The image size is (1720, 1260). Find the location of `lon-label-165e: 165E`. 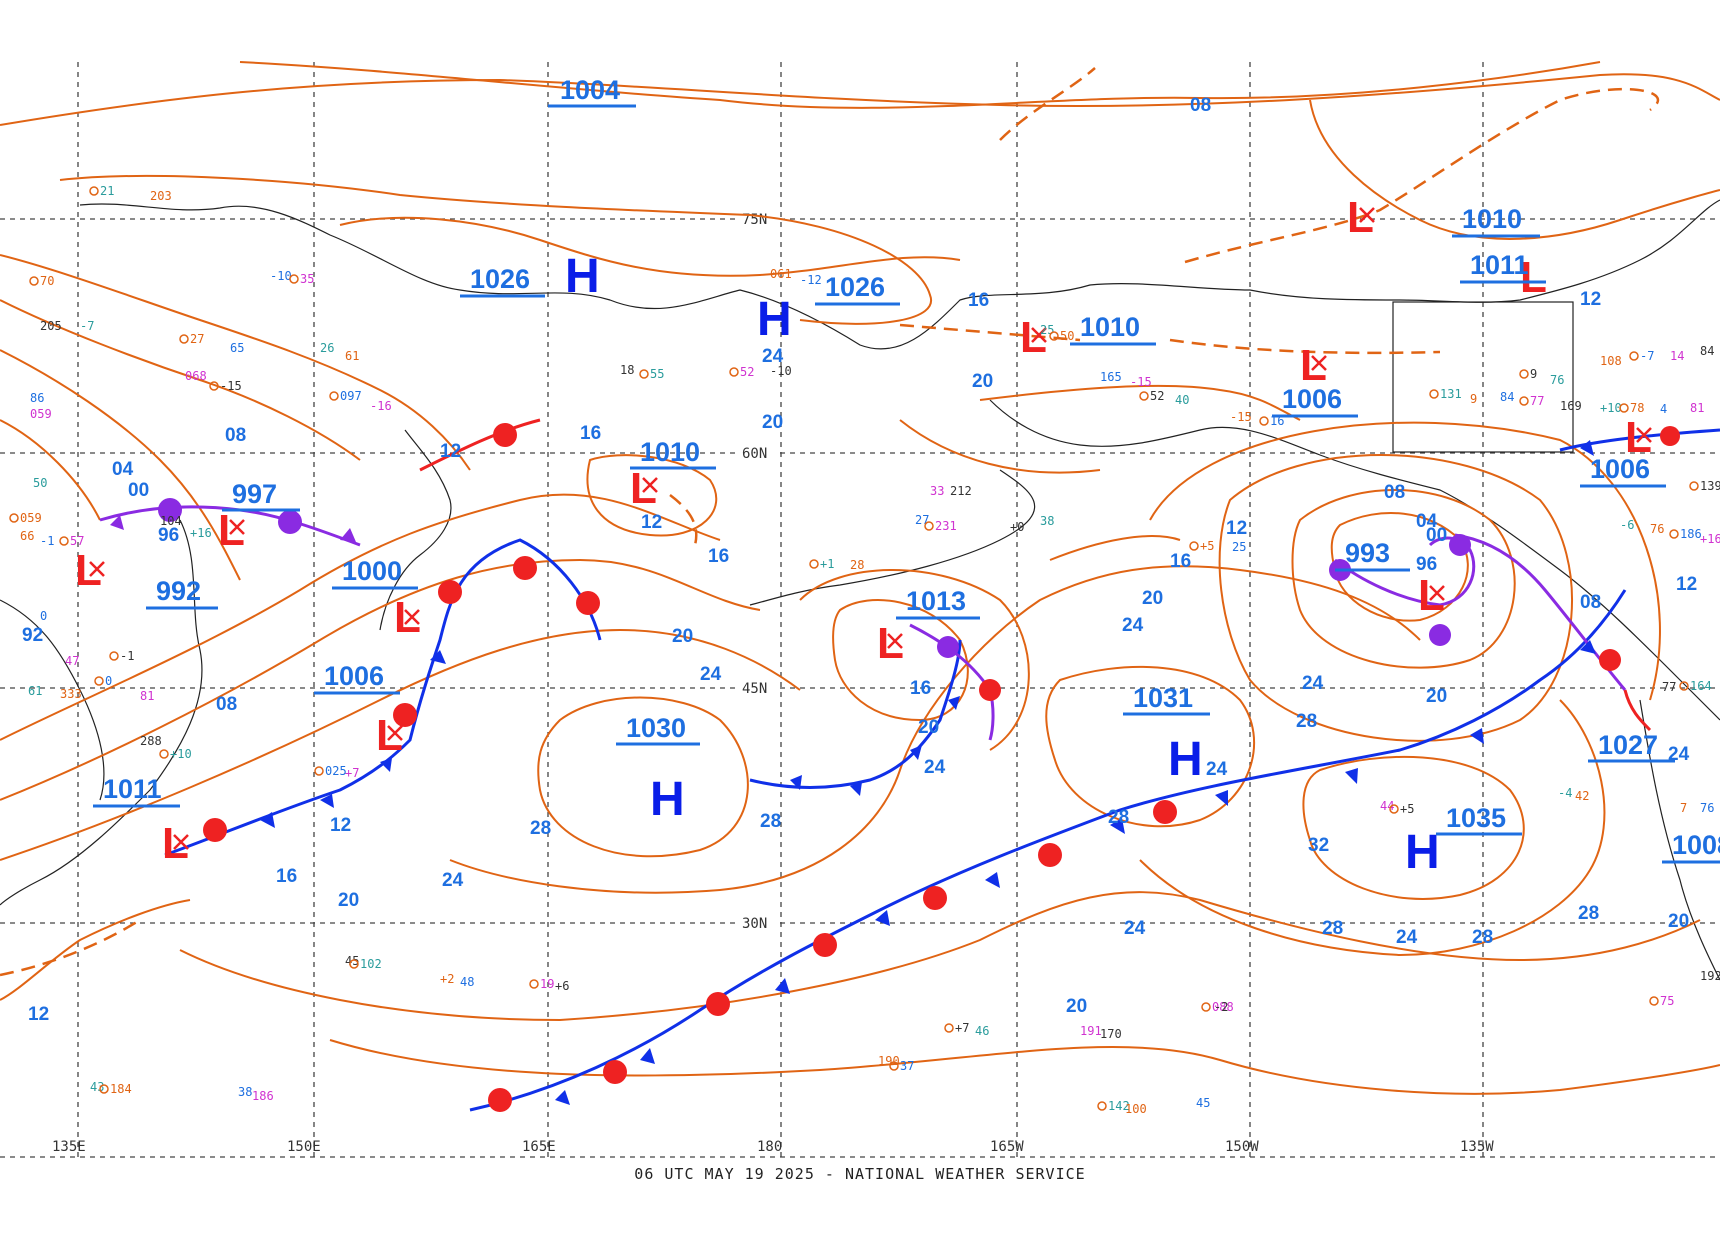

lon-label-165e: 165E is located at coordinates (539, 1147).